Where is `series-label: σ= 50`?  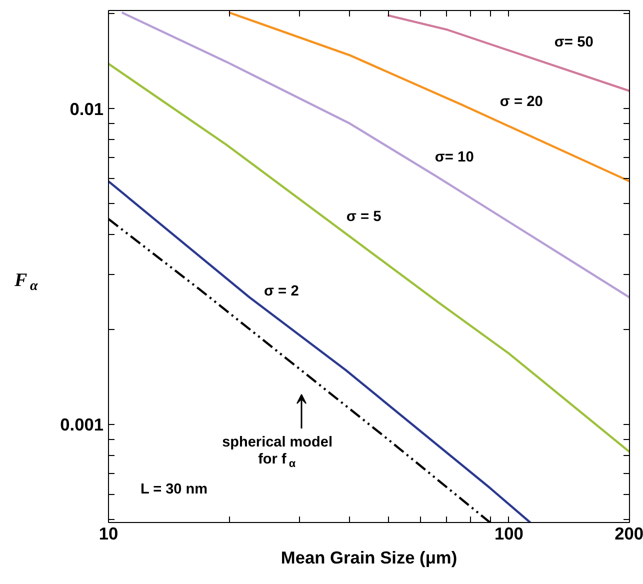
series-label: σ= 50 is located at coordinates (574, 42).